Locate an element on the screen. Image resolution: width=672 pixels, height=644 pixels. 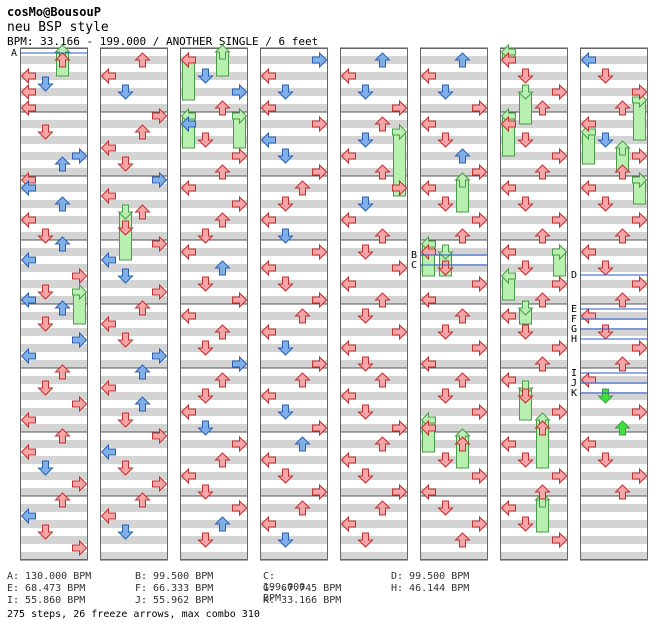
column-border is located at coordinates (294, 304).